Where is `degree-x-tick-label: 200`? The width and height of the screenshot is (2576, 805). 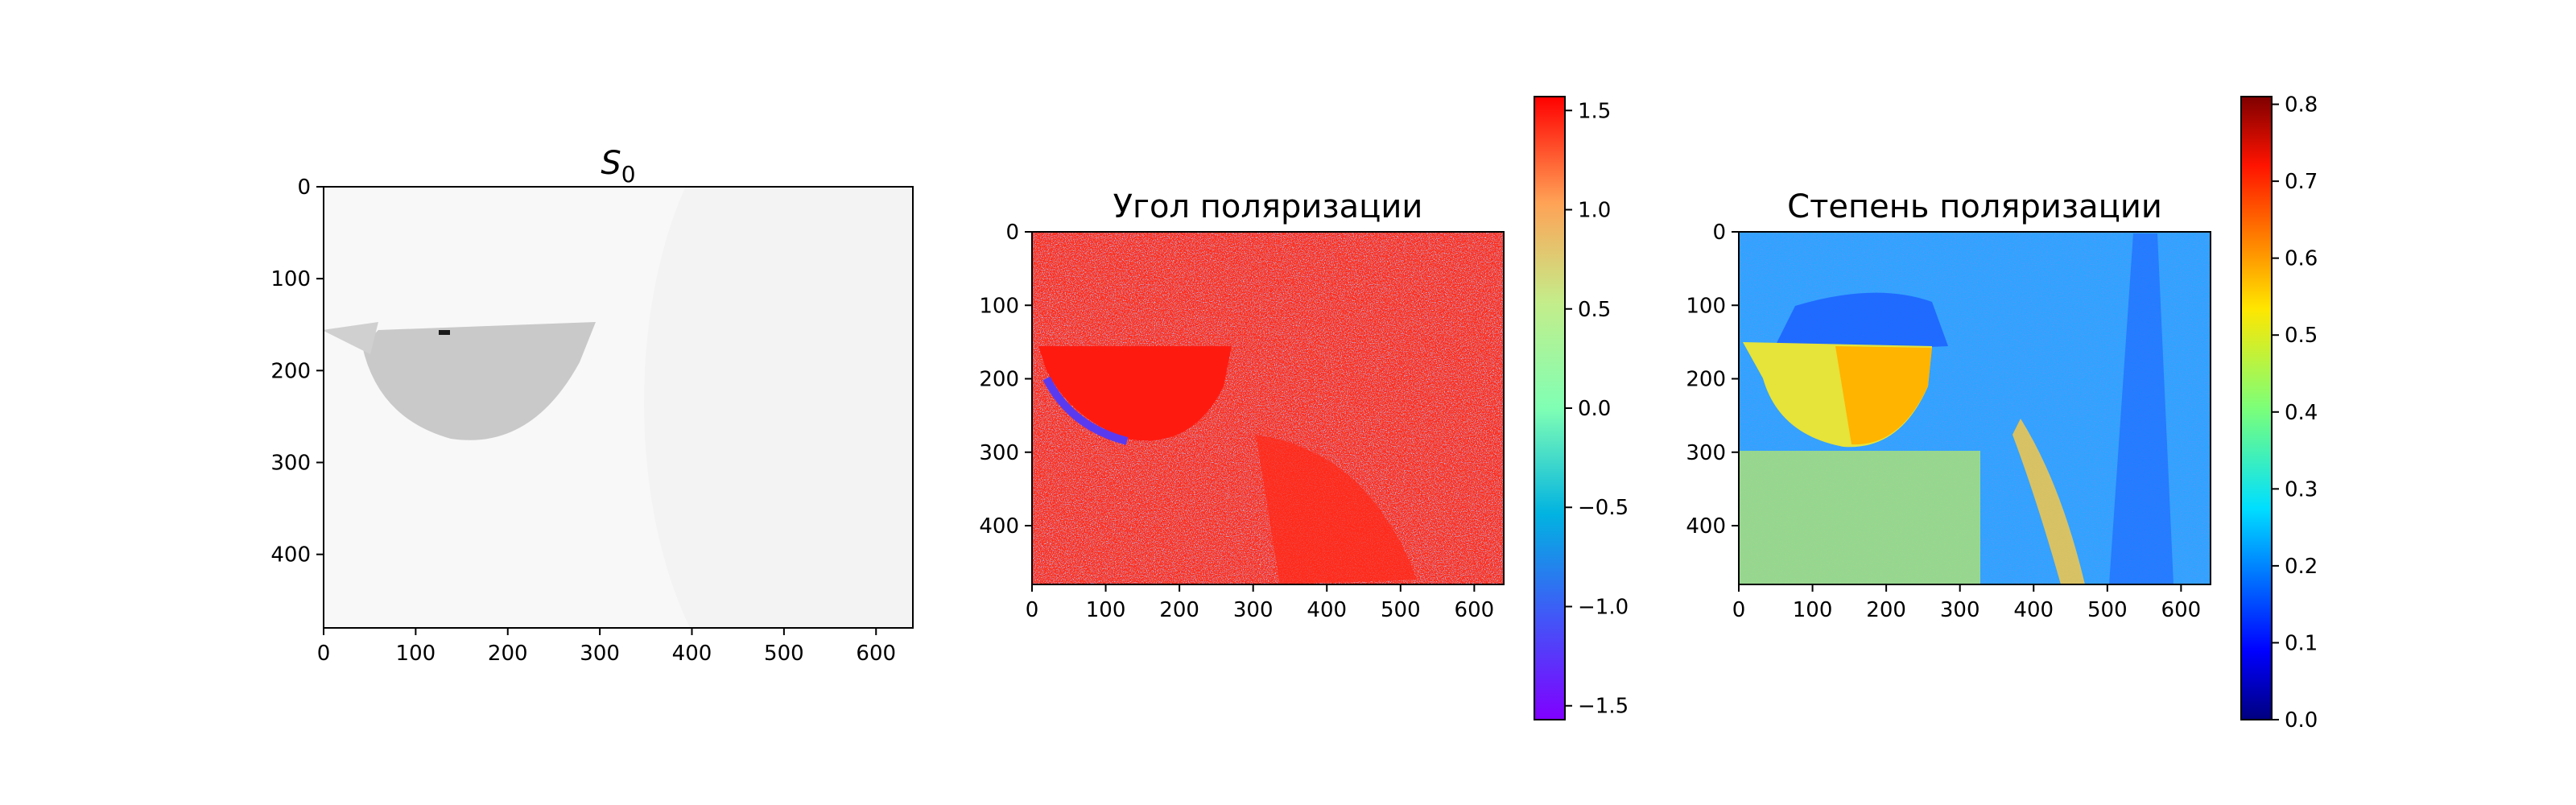 degree-x-tick-label: 200 is located at coordinates (1886, 610).